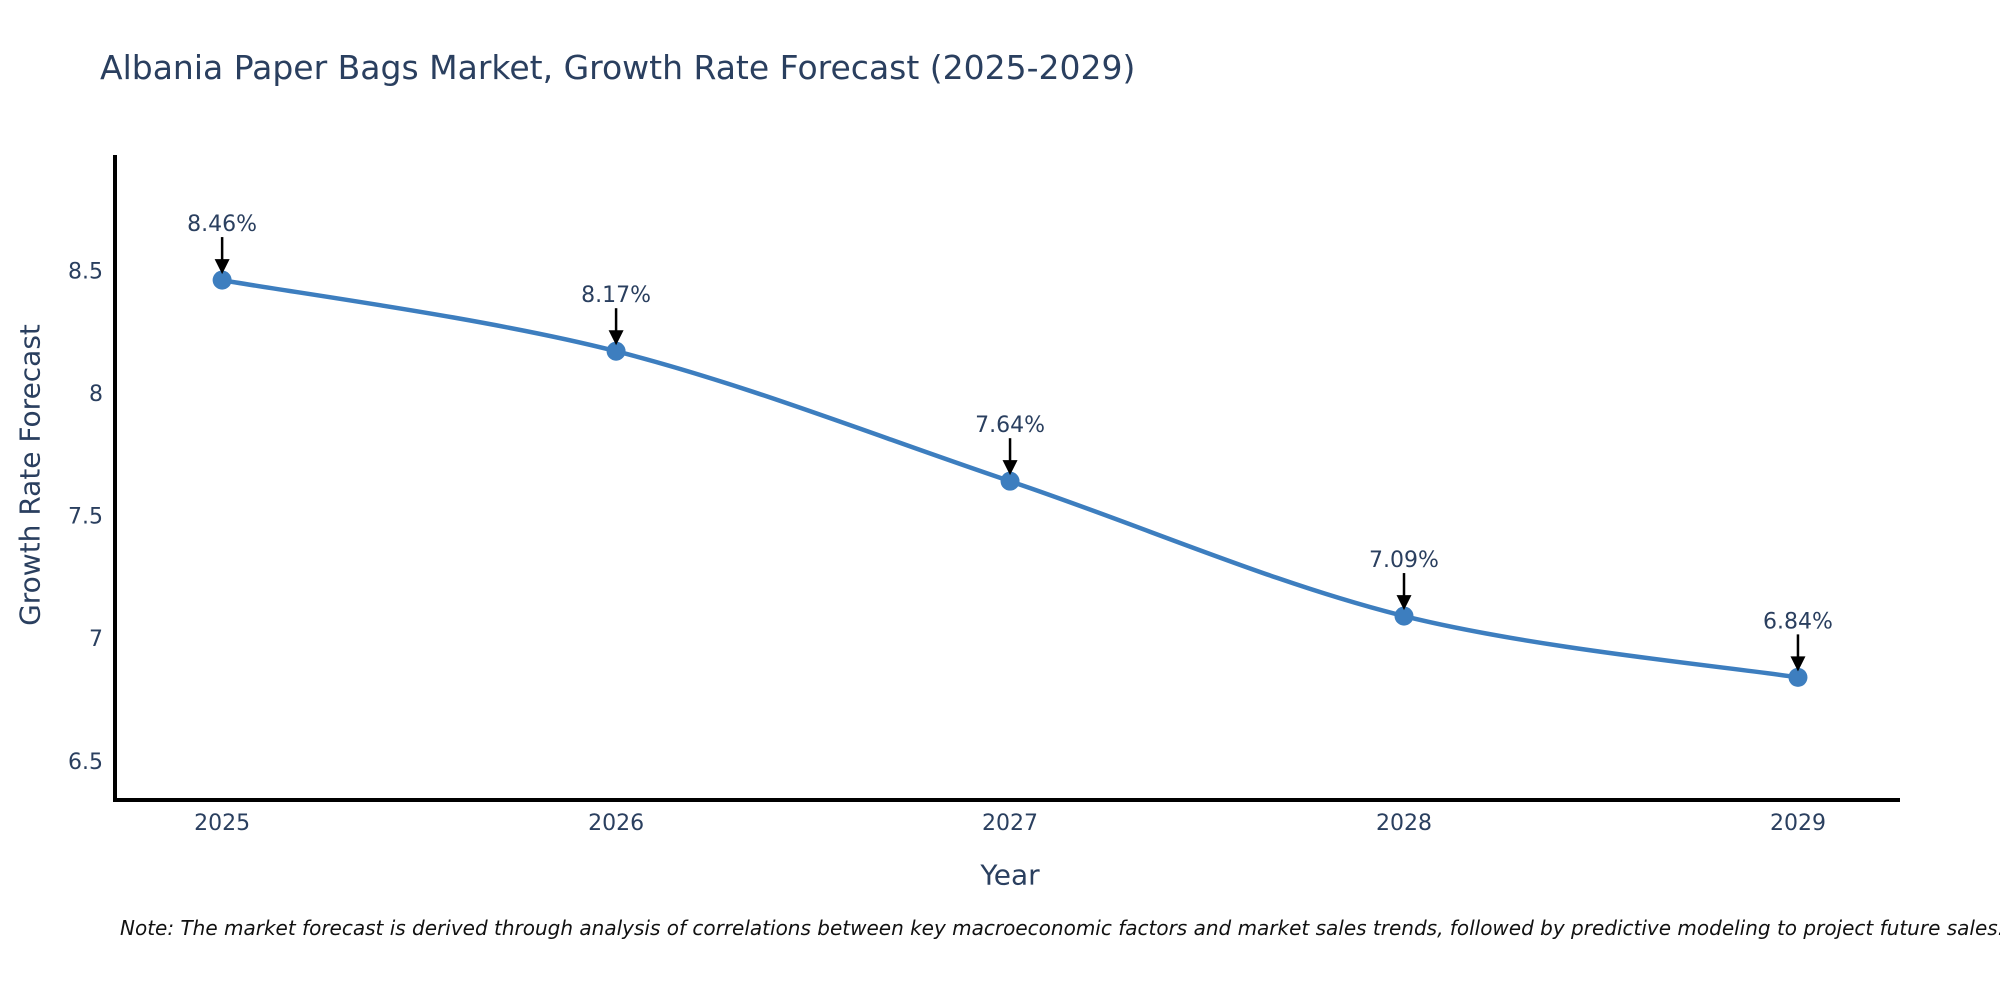  Describe the element at coordinates (1010, 875) in the screenshot. I see `x-axis-title: Year` at that location.